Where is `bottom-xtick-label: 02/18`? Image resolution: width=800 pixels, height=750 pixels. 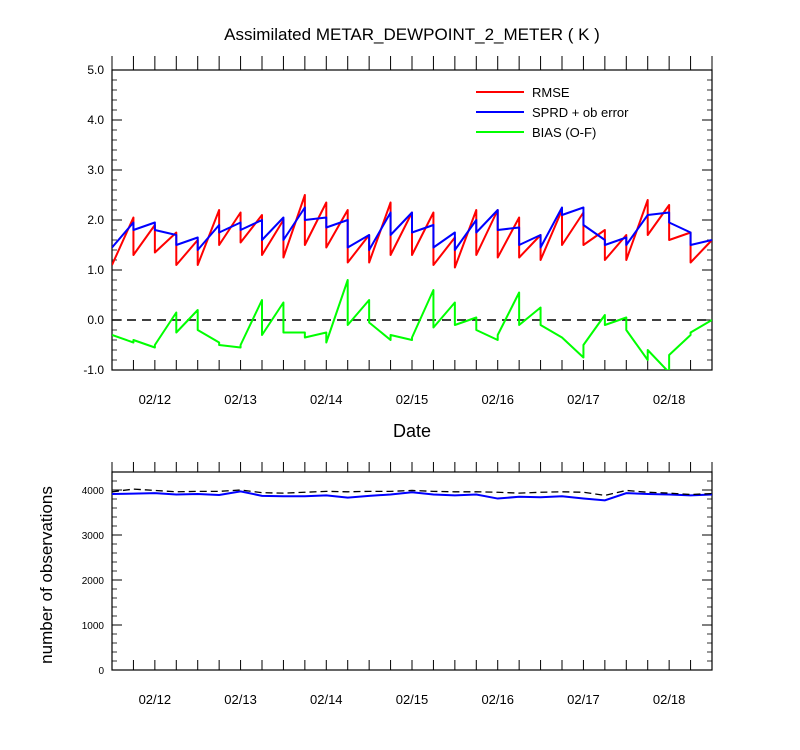
bottom-xtick-label: 02/18 is located at coordinates (669, 699).